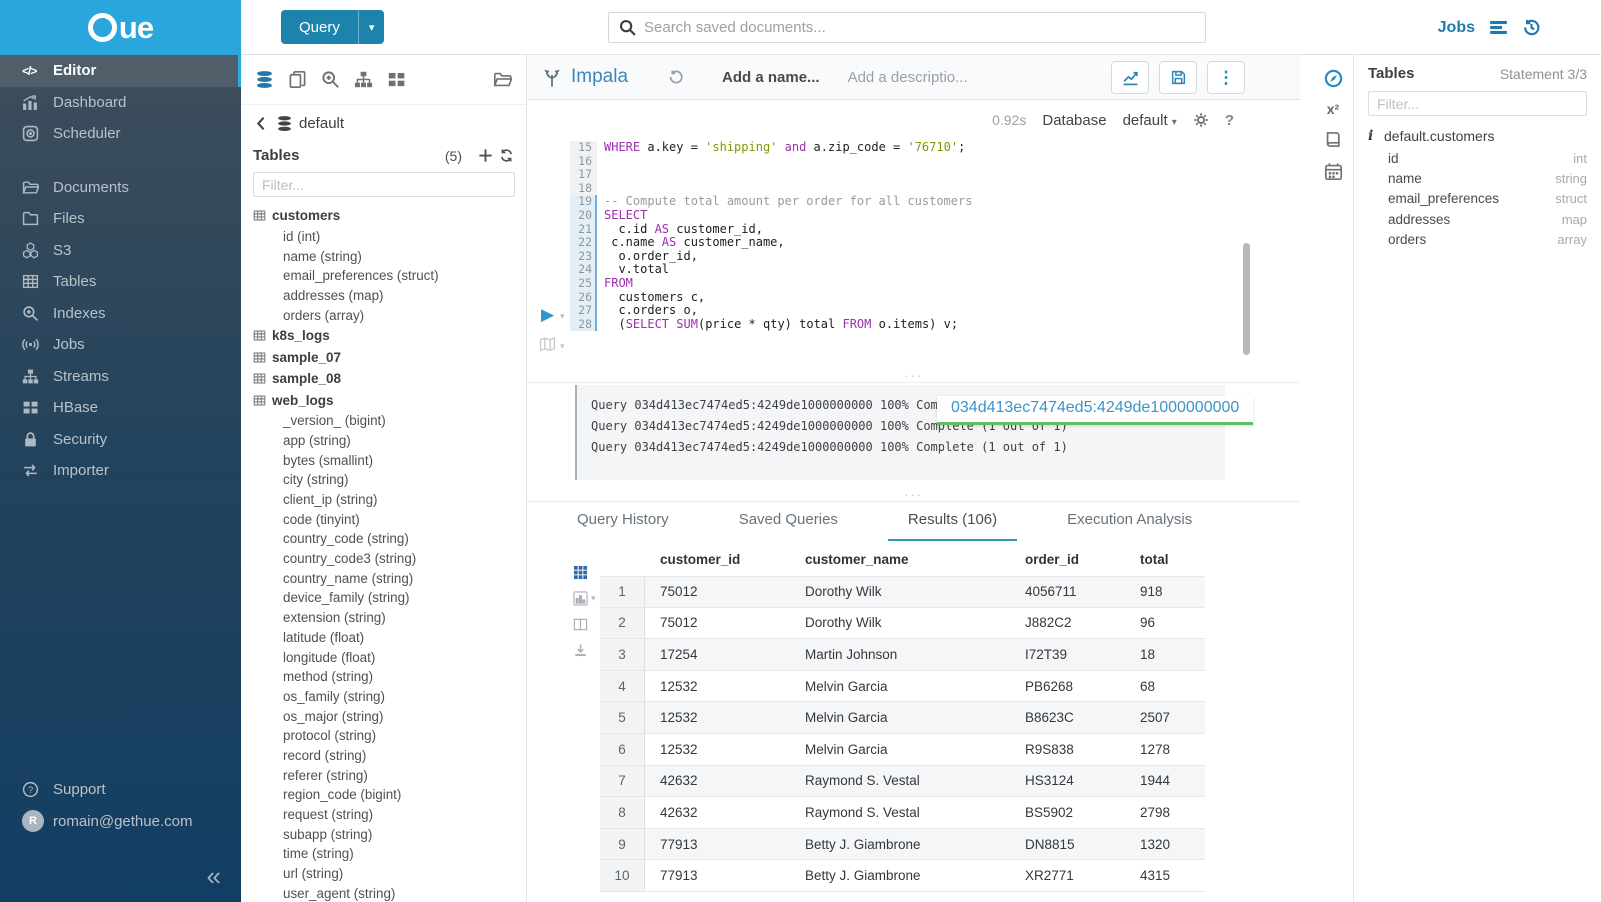 This screenshot has width=1601, height=902. Describe the element at coordinates (297, 79) in the screenshot. I see `copy-documents-icon` at that location.